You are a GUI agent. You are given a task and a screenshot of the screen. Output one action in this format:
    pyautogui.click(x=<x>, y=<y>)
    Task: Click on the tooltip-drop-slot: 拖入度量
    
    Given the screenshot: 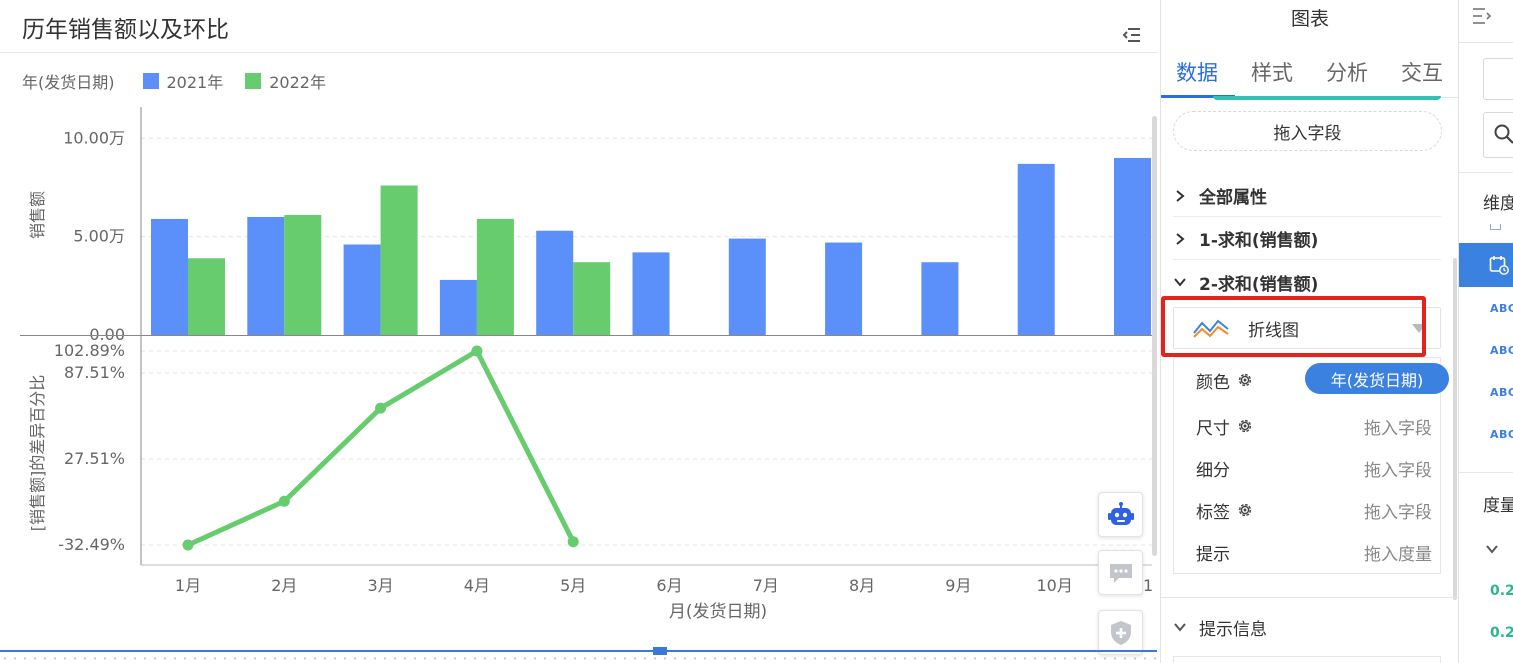 What is the action you would take?
    pyautogui.click(x=1398, y=554)
    